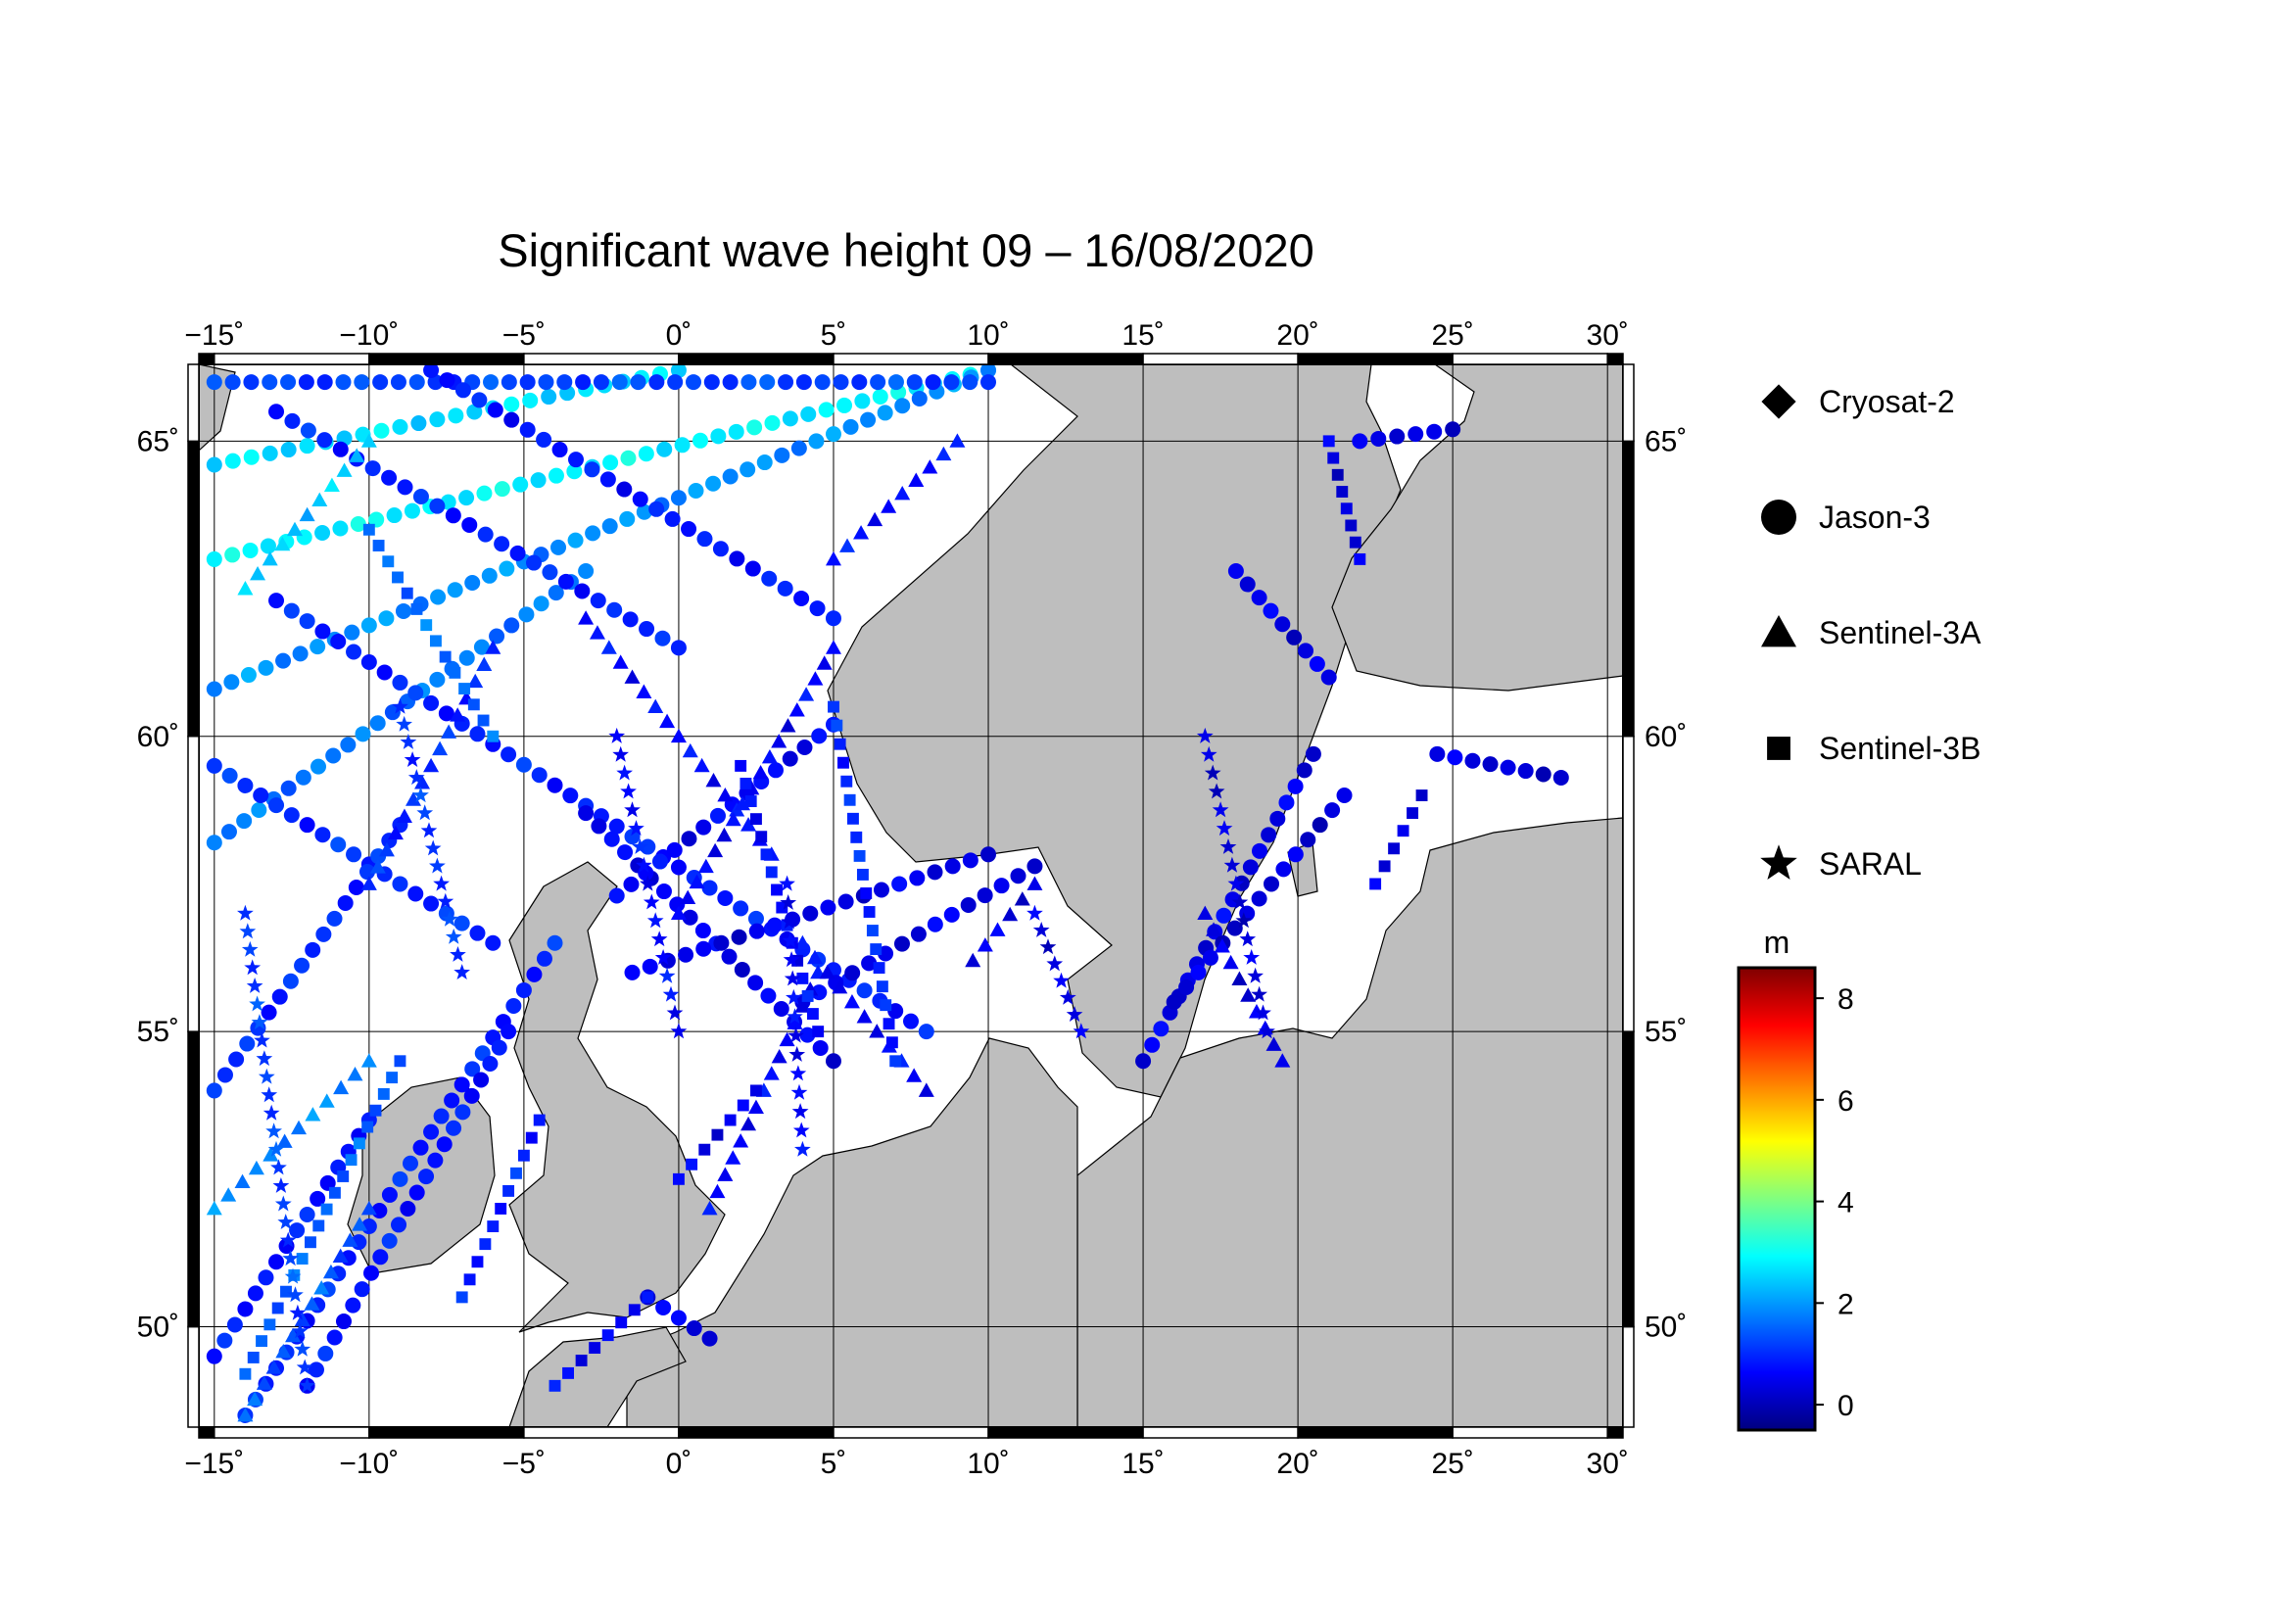  I want to click on frame-bar-left, so click(193, 884).